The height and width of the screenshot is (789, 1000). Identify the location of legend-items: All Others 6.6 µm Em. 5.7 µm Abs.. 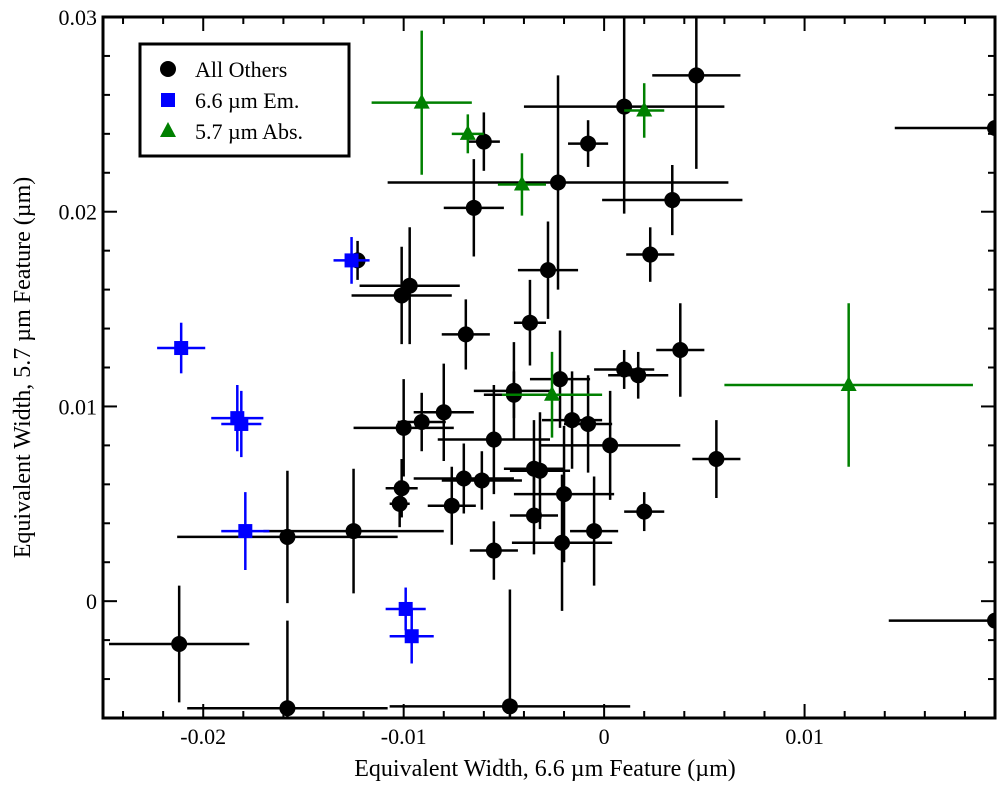
(231, 100).